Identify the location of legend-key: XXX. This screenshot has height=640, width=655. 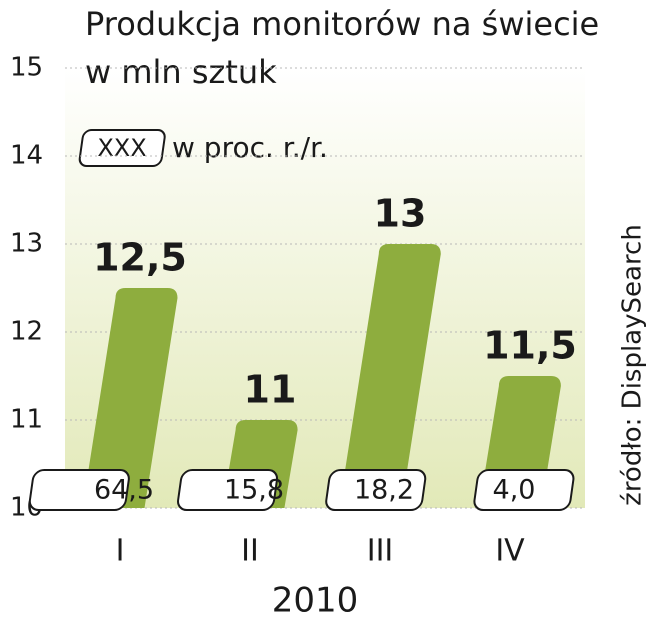
(121, 148).